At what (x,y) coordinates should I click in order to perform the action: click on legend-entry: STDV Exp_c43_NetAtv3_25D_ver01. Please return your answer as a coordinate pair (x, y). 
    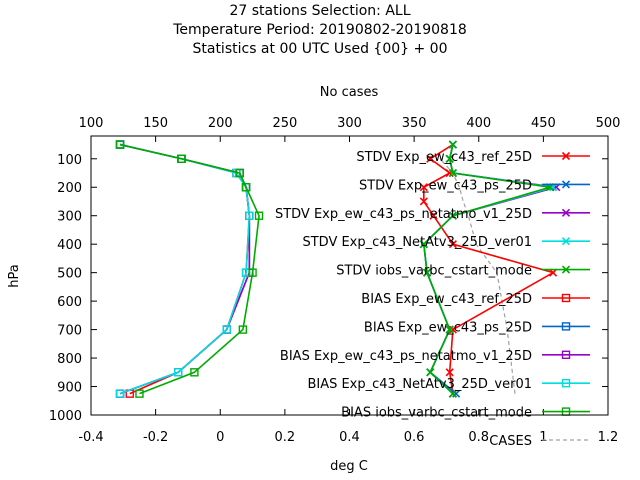
    Looking at the image, I should click on (446, 242).